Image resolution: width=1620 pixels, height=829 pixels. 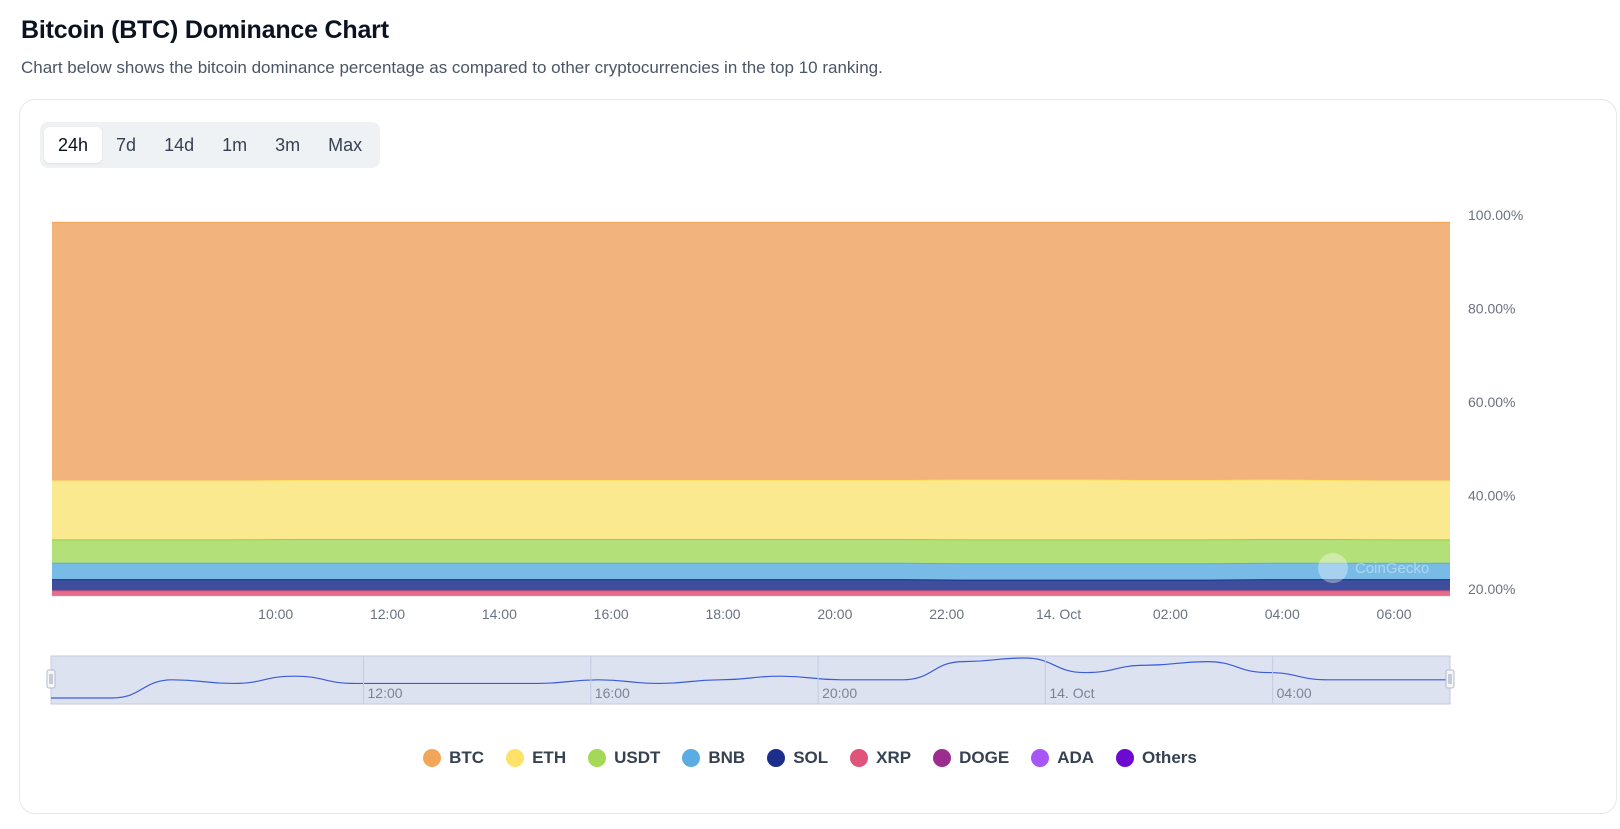 I want to click on watermark-logo, so click(x=1333, y=568).